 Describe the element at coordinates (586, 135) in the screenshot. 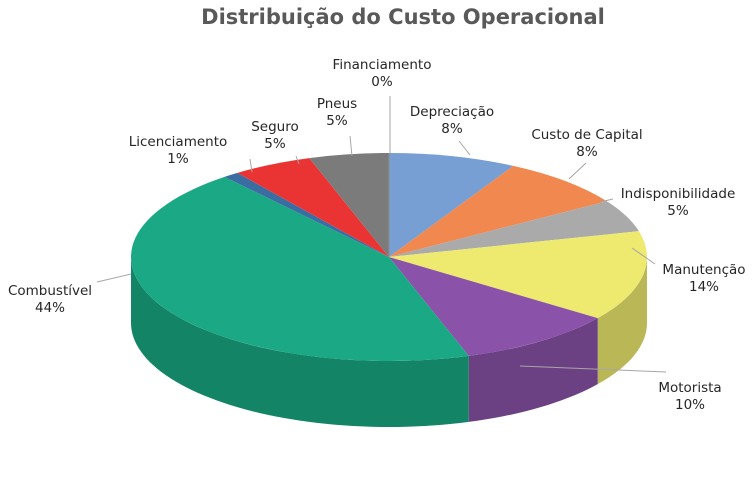

I see `slice-name-custo-de-capital: Custo de Capital` at that location.